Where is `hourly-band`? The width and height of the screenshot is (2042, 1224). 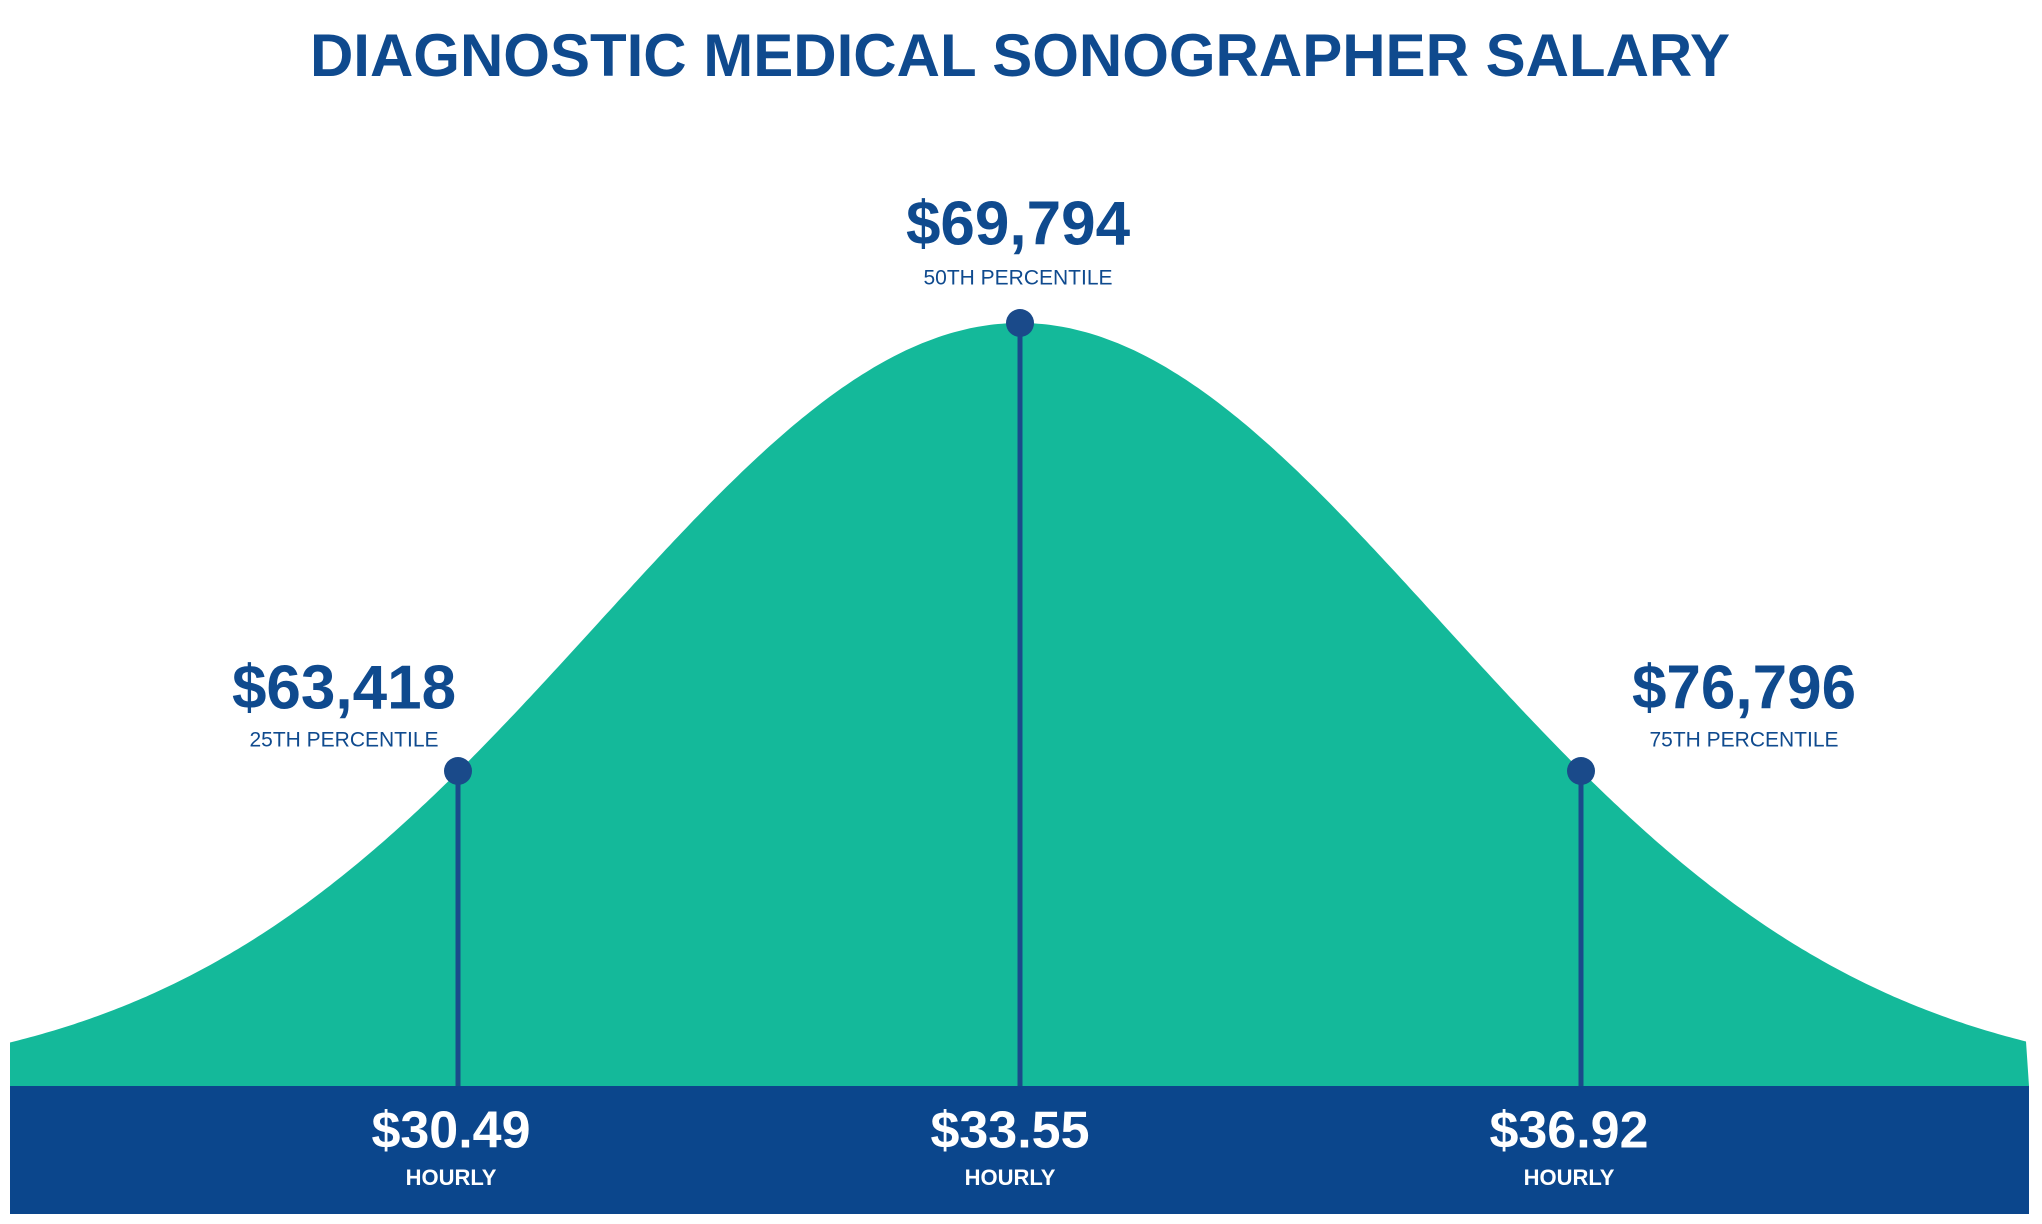 hourly-band is located at coordinates (1019, 1150).